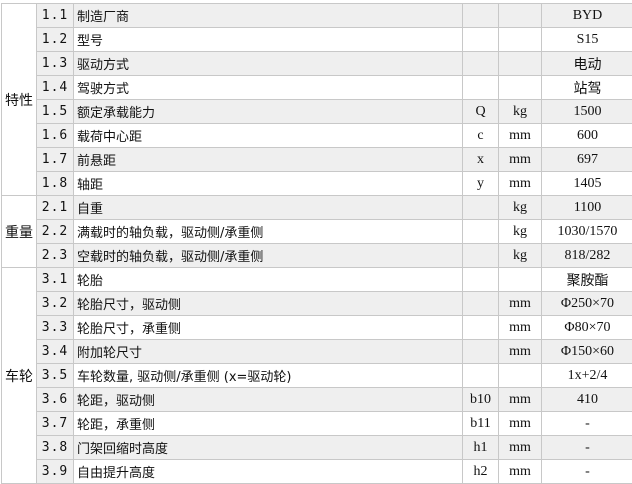 The width and height of the screenshot is (632, 484). I want to click on item-name: 驾驶方式, so click(268, 88).